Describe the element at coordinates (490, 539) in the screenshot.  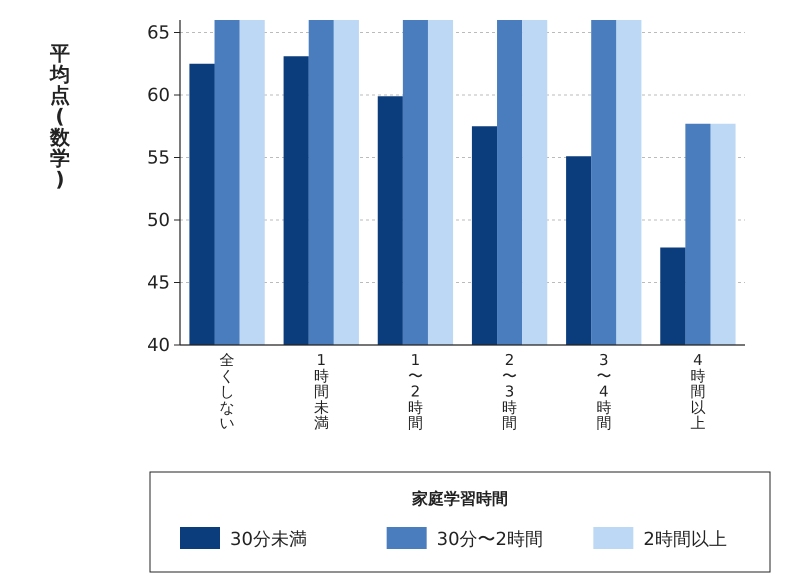
I see `legend-label: 30分〜2時間` at that location.